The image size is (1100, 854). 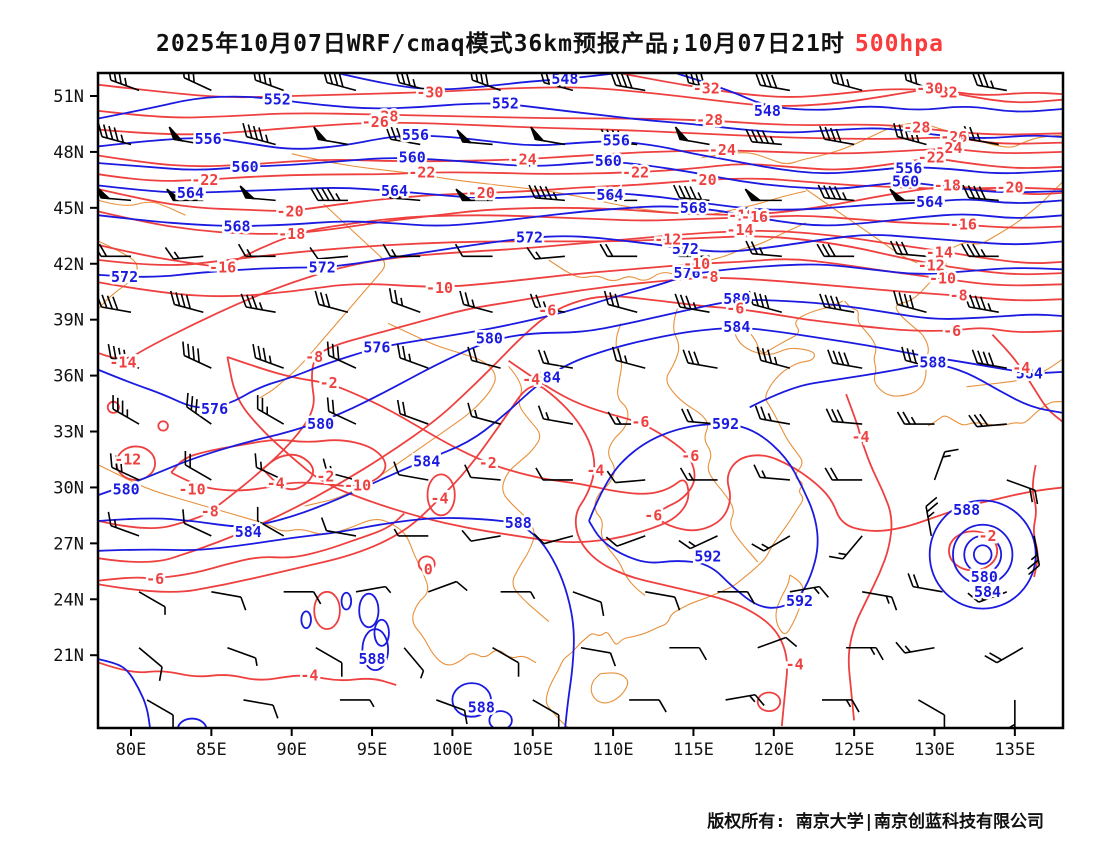 I want to click on y-axis-label: 24N, so click(x=68, y=600).